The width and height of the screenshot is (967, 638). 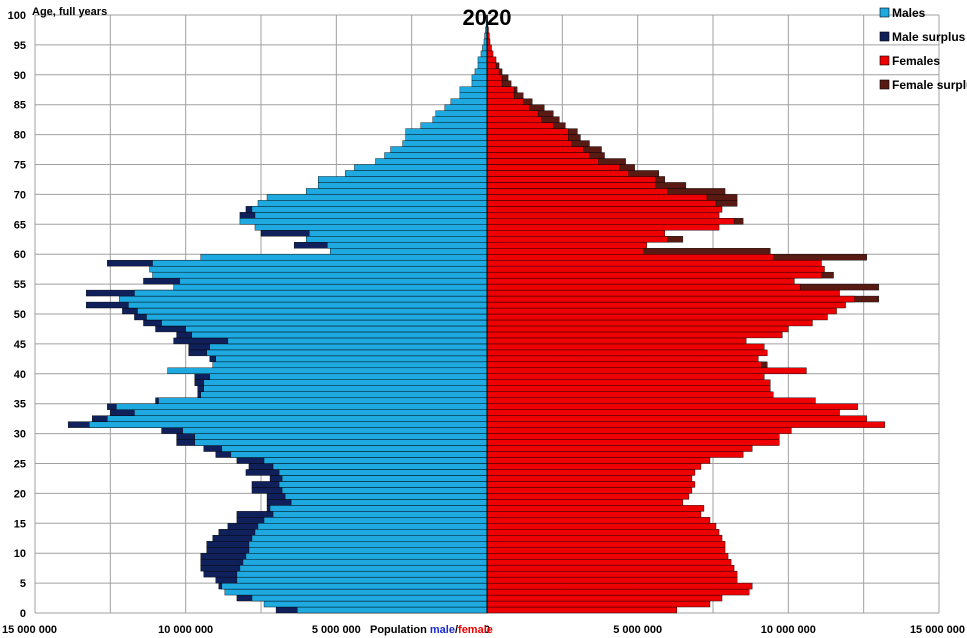 What do you see at coordinates (336, 630) in the screenshot?
I see `x-tick-label: 5 000 000` at bounding box center [336, 630].